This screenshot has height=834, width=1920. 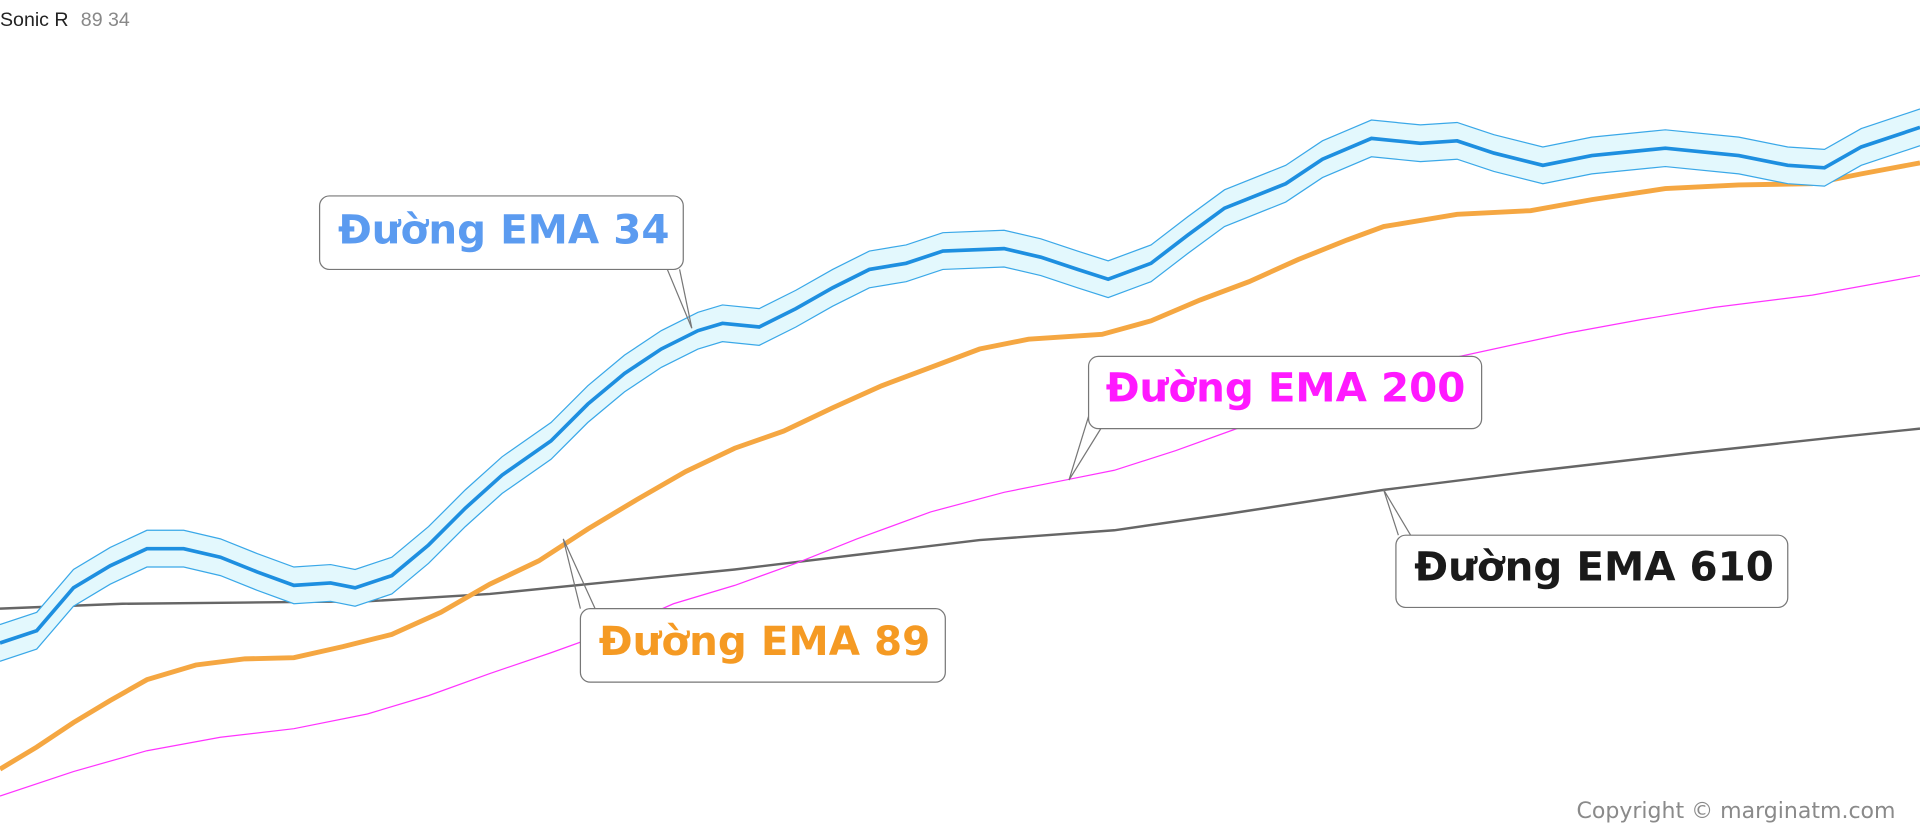 I want to click on label-ema89: Đường EMA 89, so click(x=765, y=641).